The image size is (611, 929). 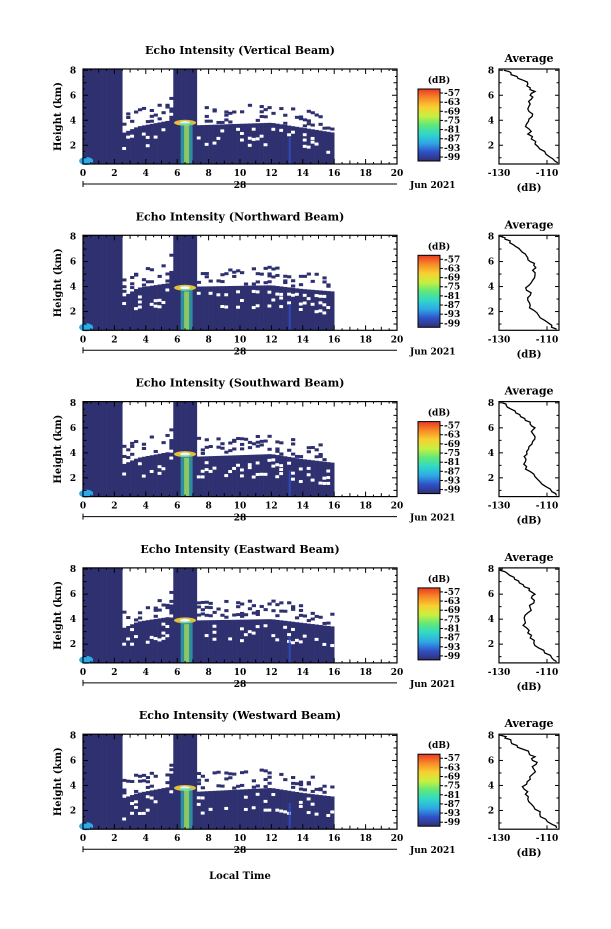 What do you see at coordinates (58, 781) in the screenshot?
I see `y-axis-label: Height (km)` at bounding box center [58, 781].